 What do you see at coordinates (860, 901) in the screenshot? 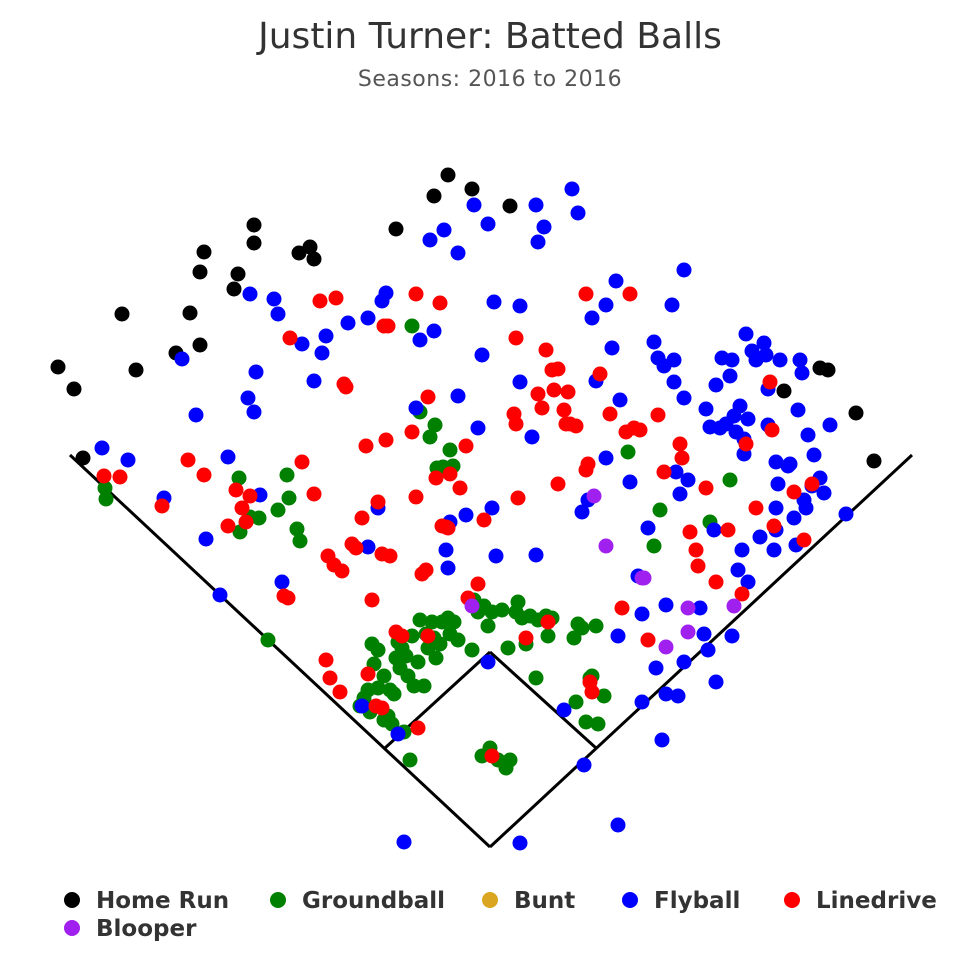
I see `legend-item-linedrive: Linedrive` at bounding box center [860, 901].